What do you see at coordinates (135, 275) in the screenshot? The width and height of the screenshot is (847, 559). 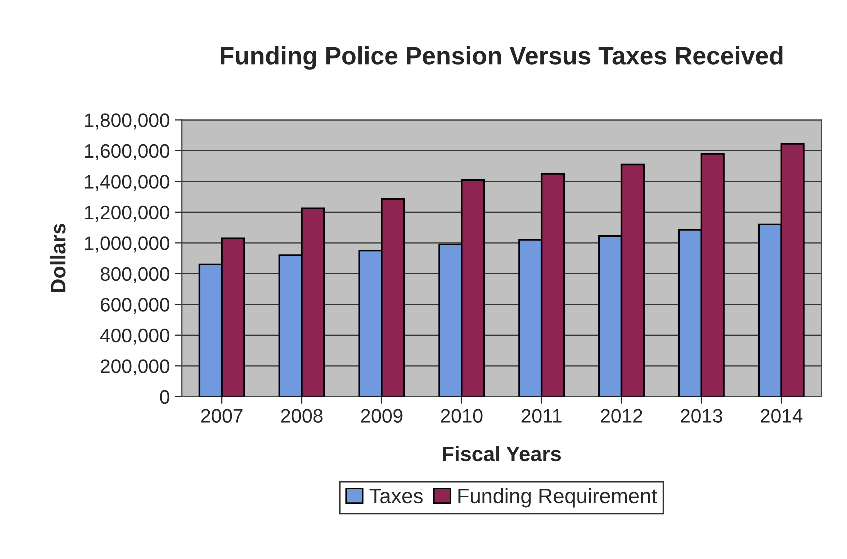 I see `y-tick-label: 800,000` at bounding box center [135, 275].